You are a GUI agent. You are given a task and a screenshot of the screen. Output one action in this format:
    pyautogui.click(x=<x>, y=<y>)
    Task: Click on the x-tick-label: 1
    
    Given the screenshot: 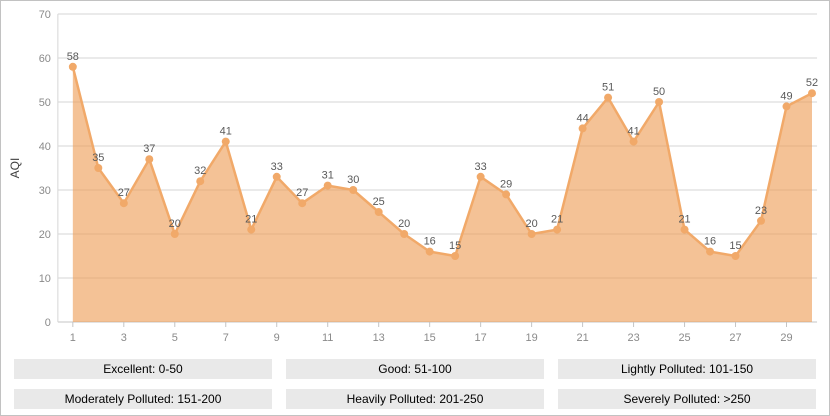 What is the action you would take?
    pyautogui.click(x=73, y=338)
    